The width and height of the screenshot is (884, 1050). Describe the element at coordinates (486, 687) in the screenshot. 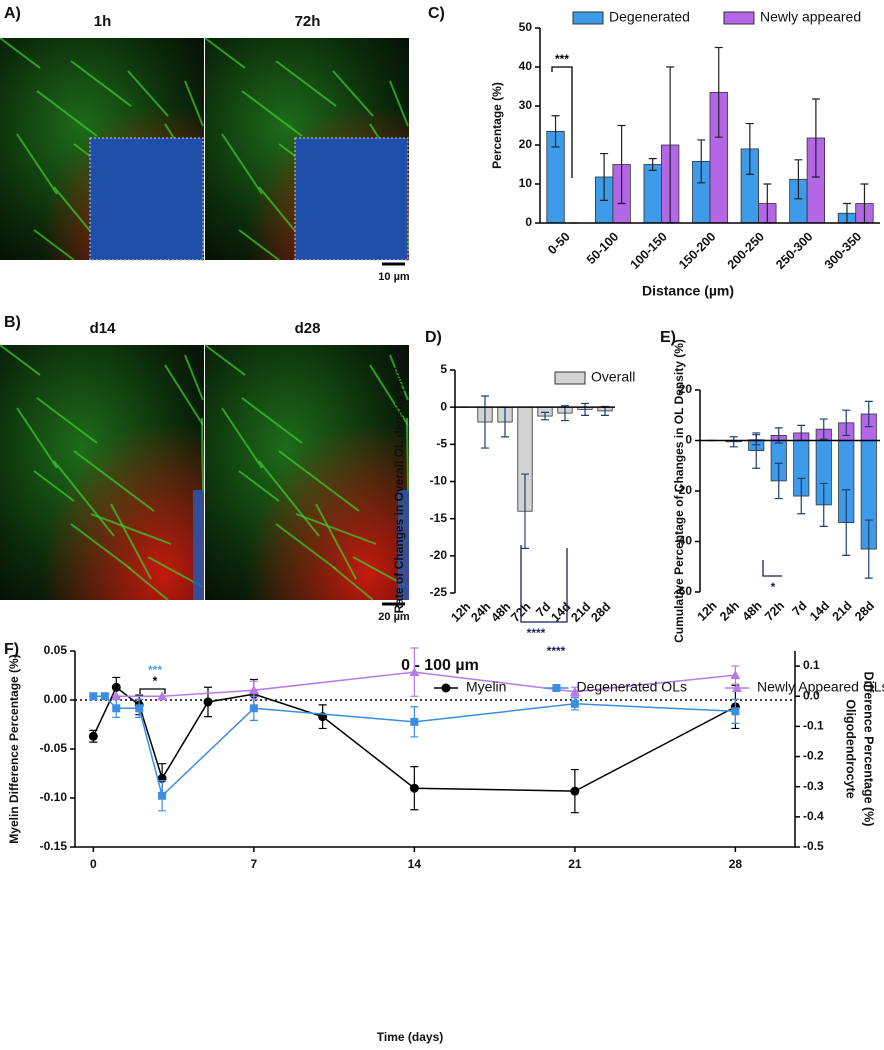

I see `legend-label: Myelin` at that location.